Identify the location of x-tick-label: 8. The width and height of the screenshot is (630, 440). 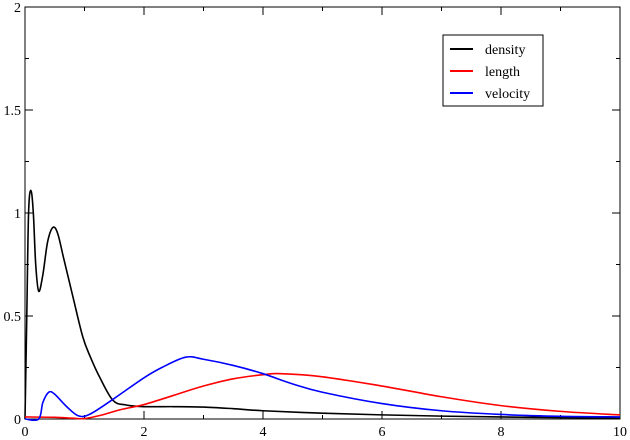
(501, 432).